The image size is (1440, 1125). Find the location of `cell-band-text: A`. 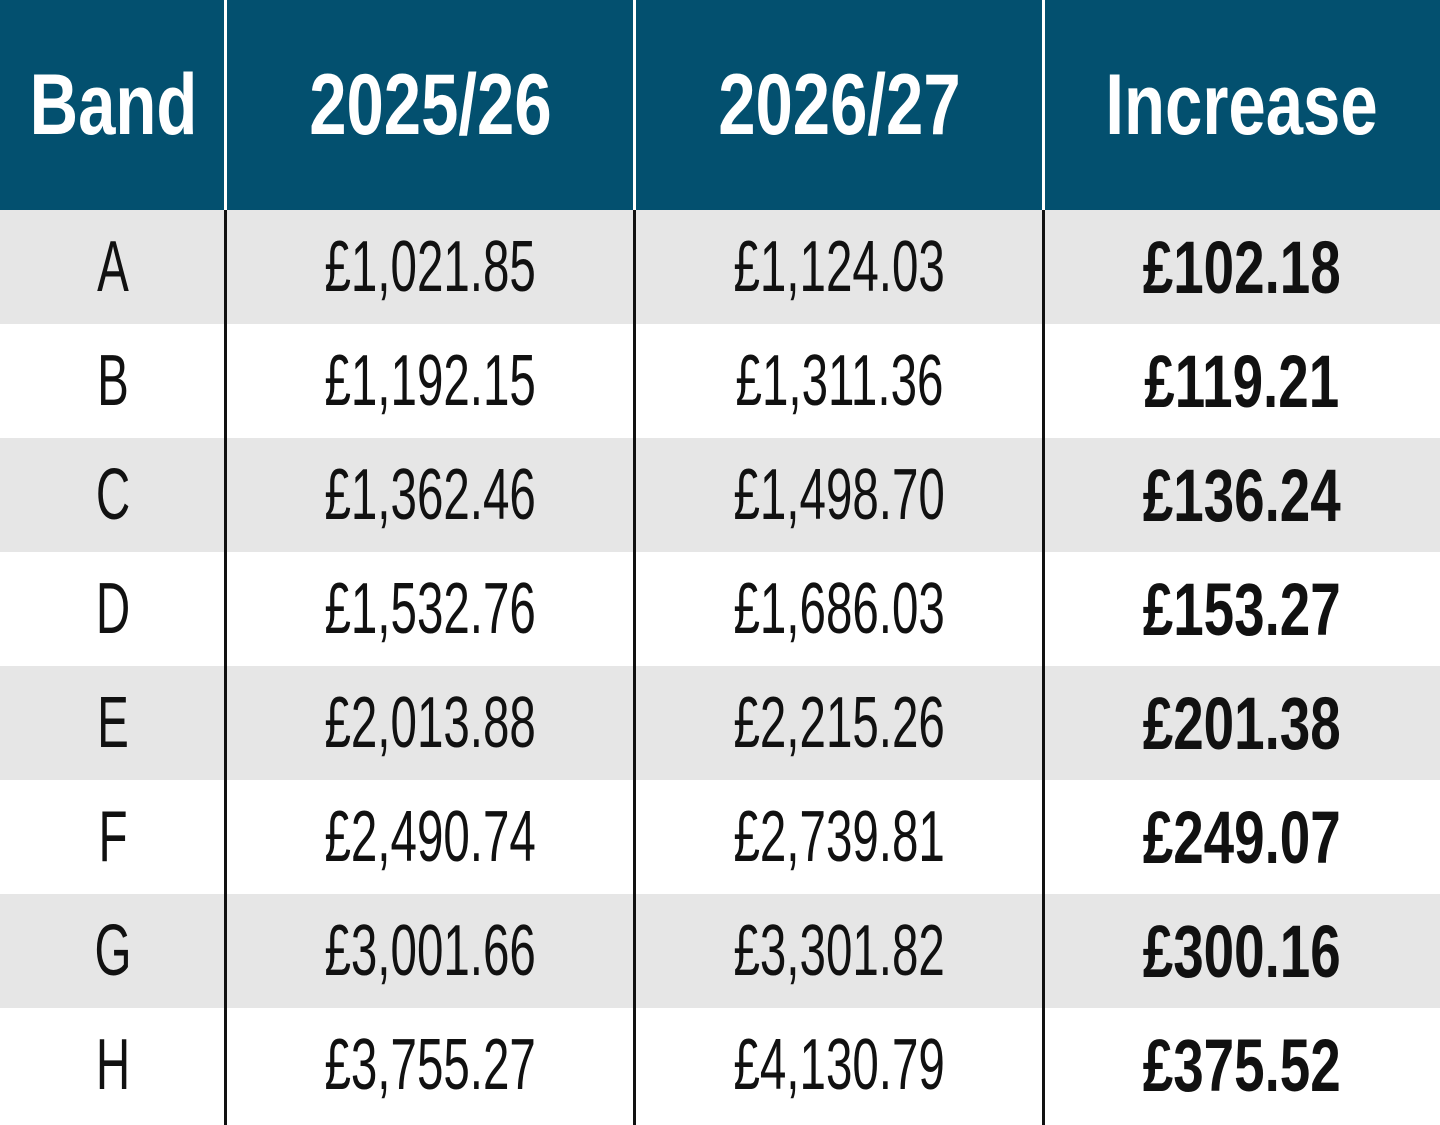

cell-band-text: A is located at coordinates (113, 267).